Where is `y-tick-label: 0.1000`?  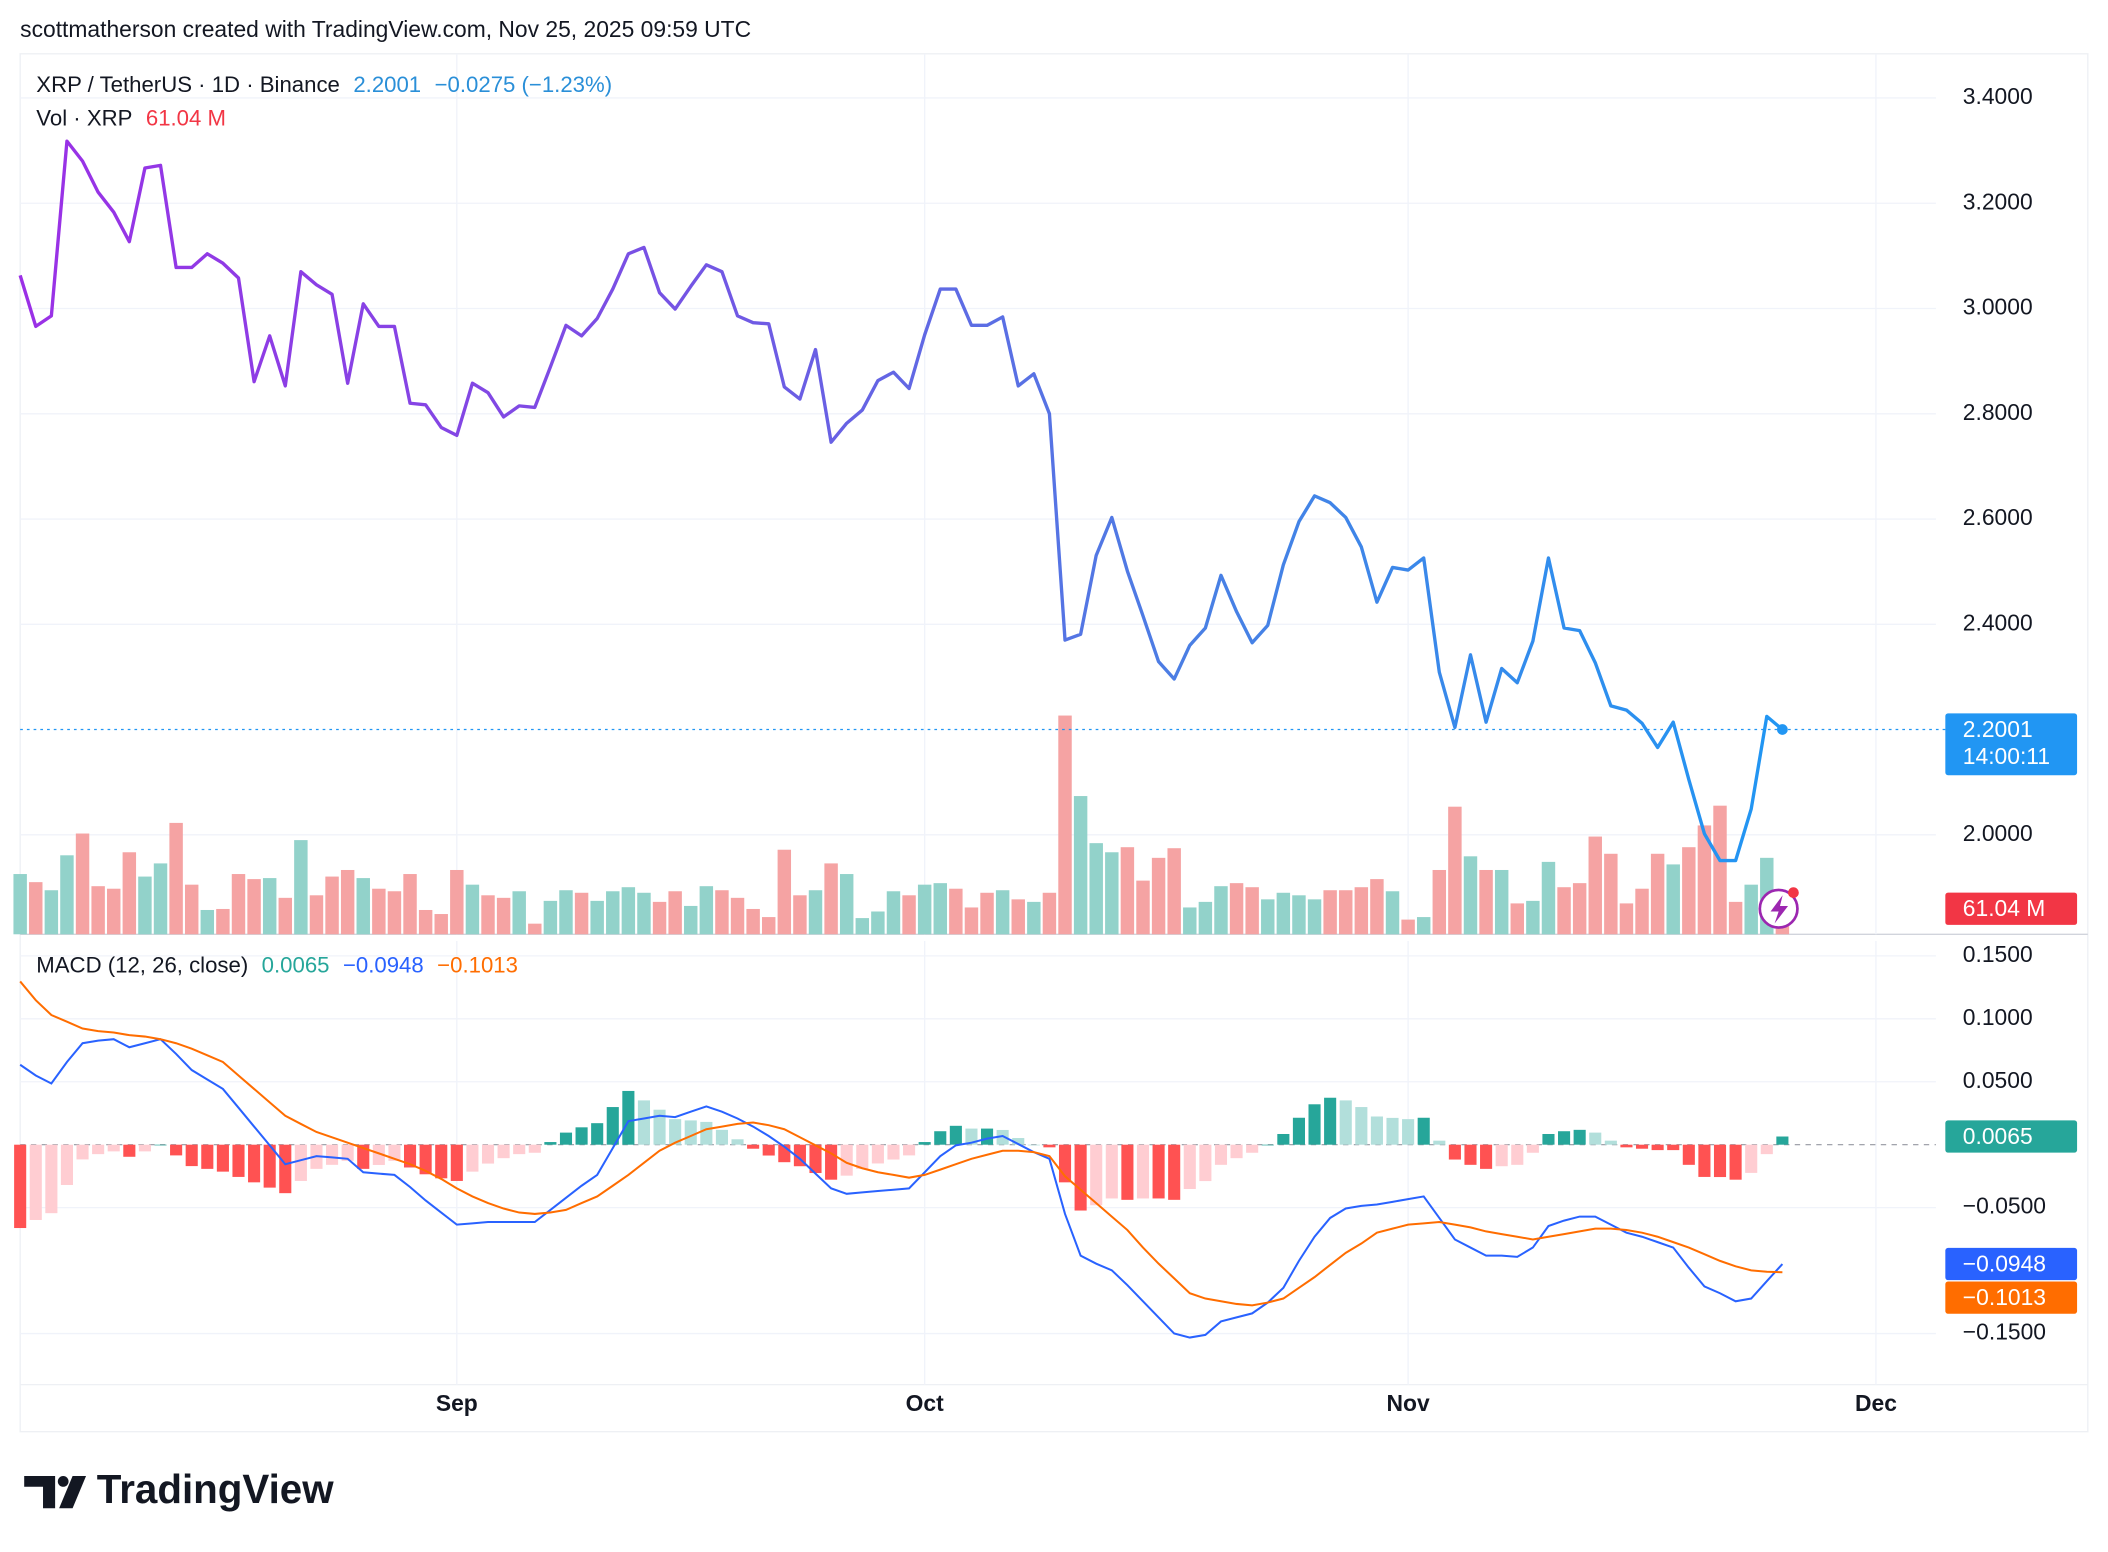 y-tick-label: 0.1000 is located at coordinates (1998, 1017).